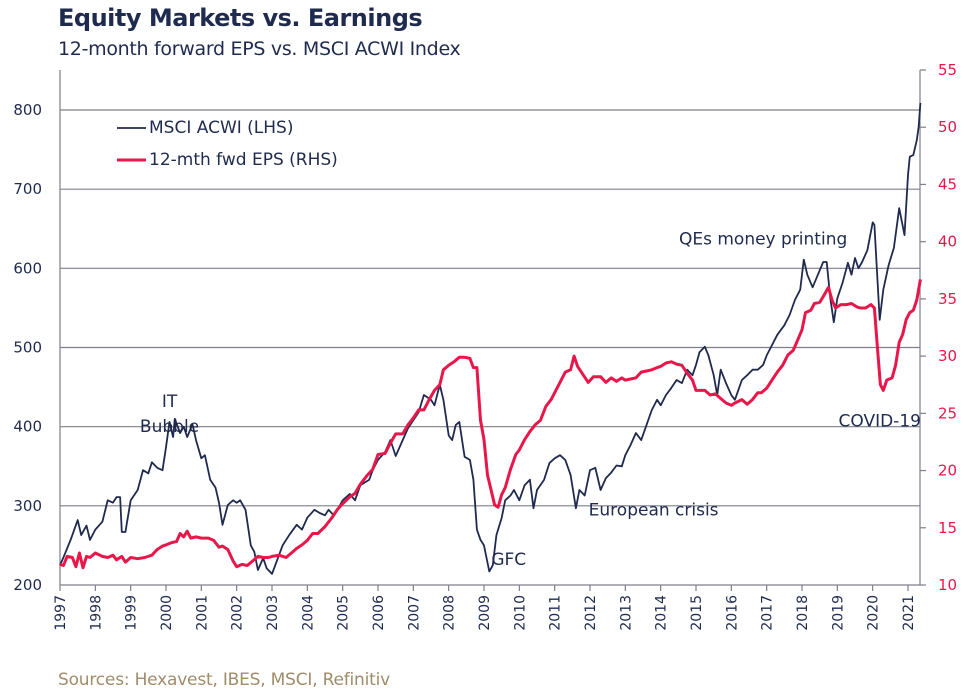 This screenshot has height=698, width=964. I want to click on annotation-label: Bubble, so click(169, 427).